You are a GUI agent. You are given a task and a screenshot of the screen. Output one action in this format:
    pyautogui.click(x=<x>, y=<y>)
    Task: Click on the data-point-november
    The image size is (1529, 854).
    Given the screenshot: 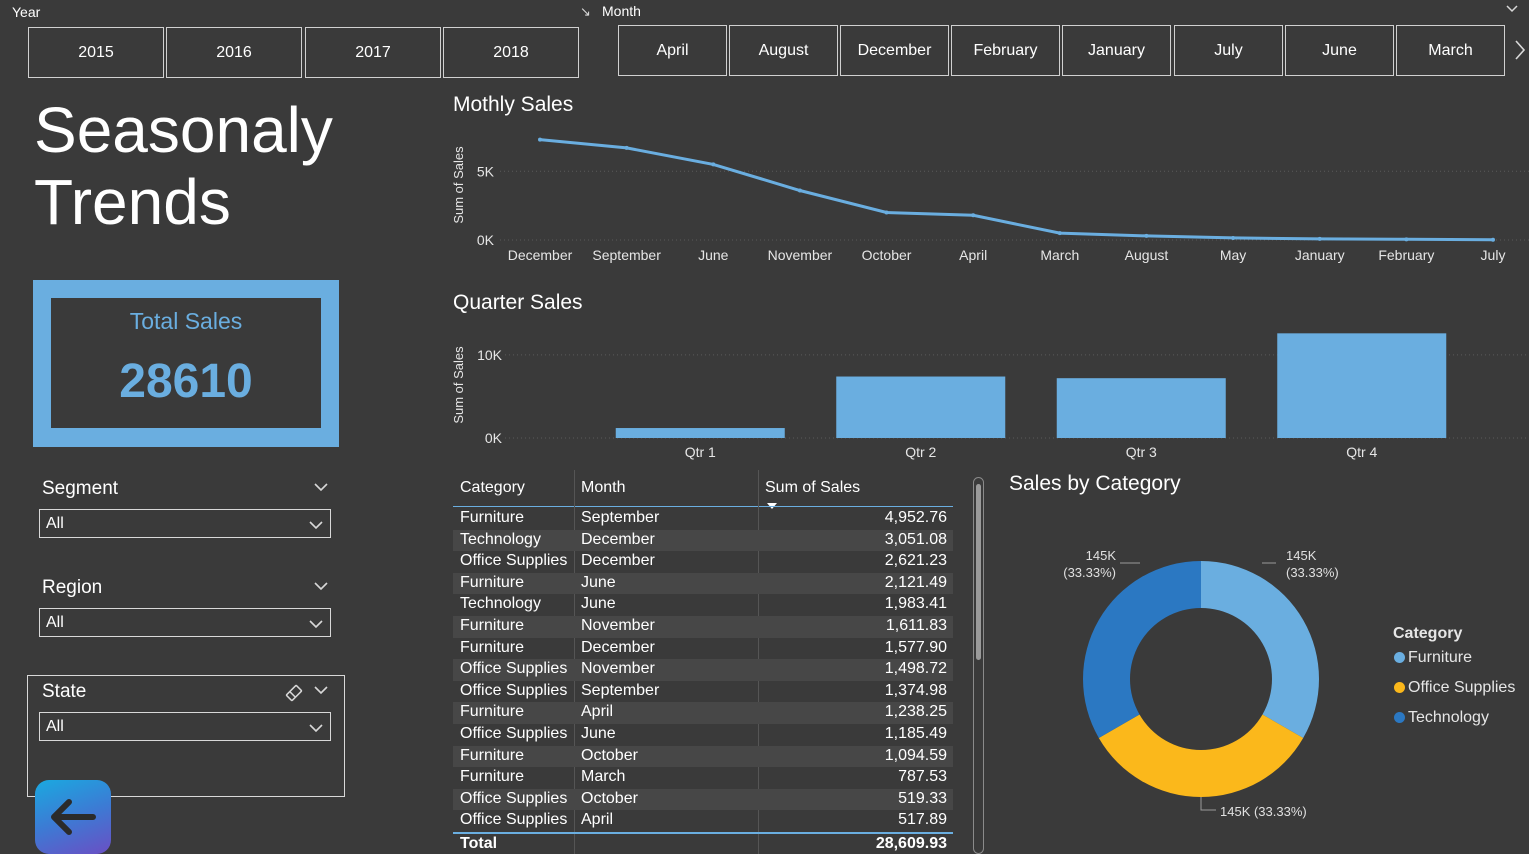 What is the action you would take?
    pyautogui.click(x=799, y=190)
    